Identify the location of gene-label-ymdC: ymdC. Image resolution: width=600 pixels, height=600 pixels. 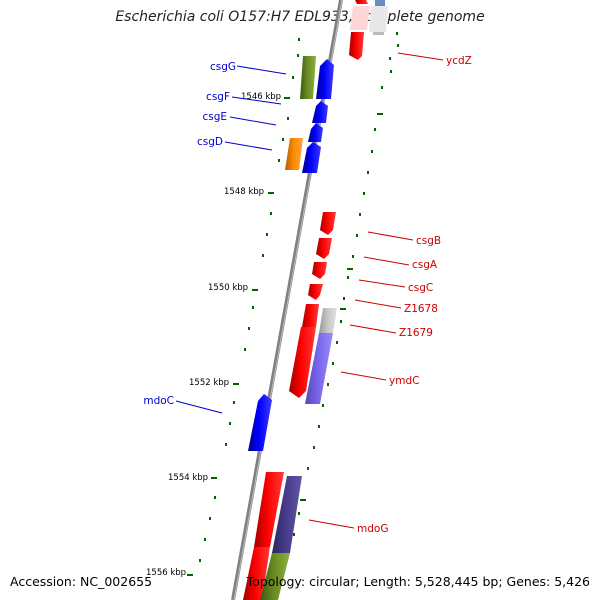
(404, 381).